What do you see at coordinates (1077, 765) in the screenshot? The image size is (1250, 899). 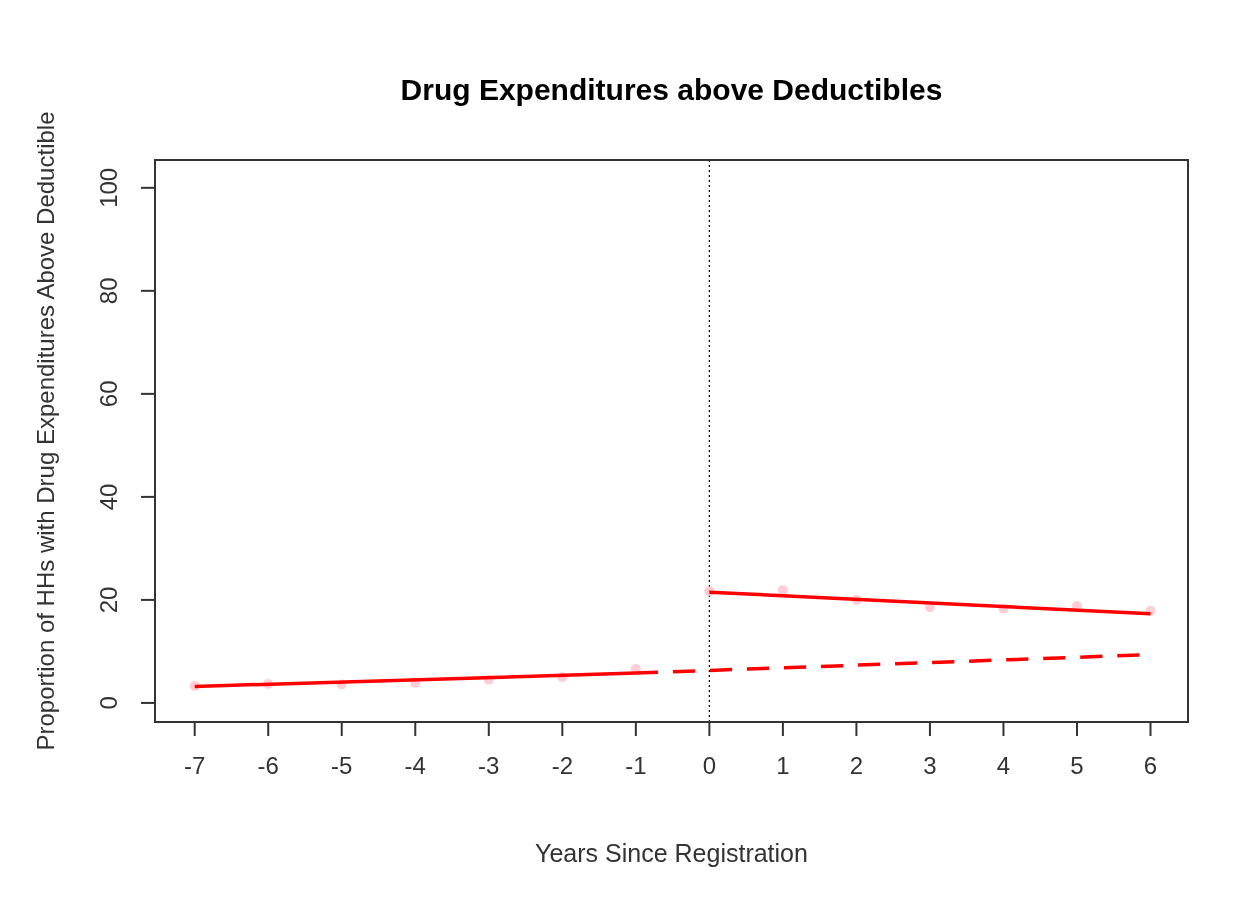 I see `x-tick-label: 5` at bounding box center [1077, 765].